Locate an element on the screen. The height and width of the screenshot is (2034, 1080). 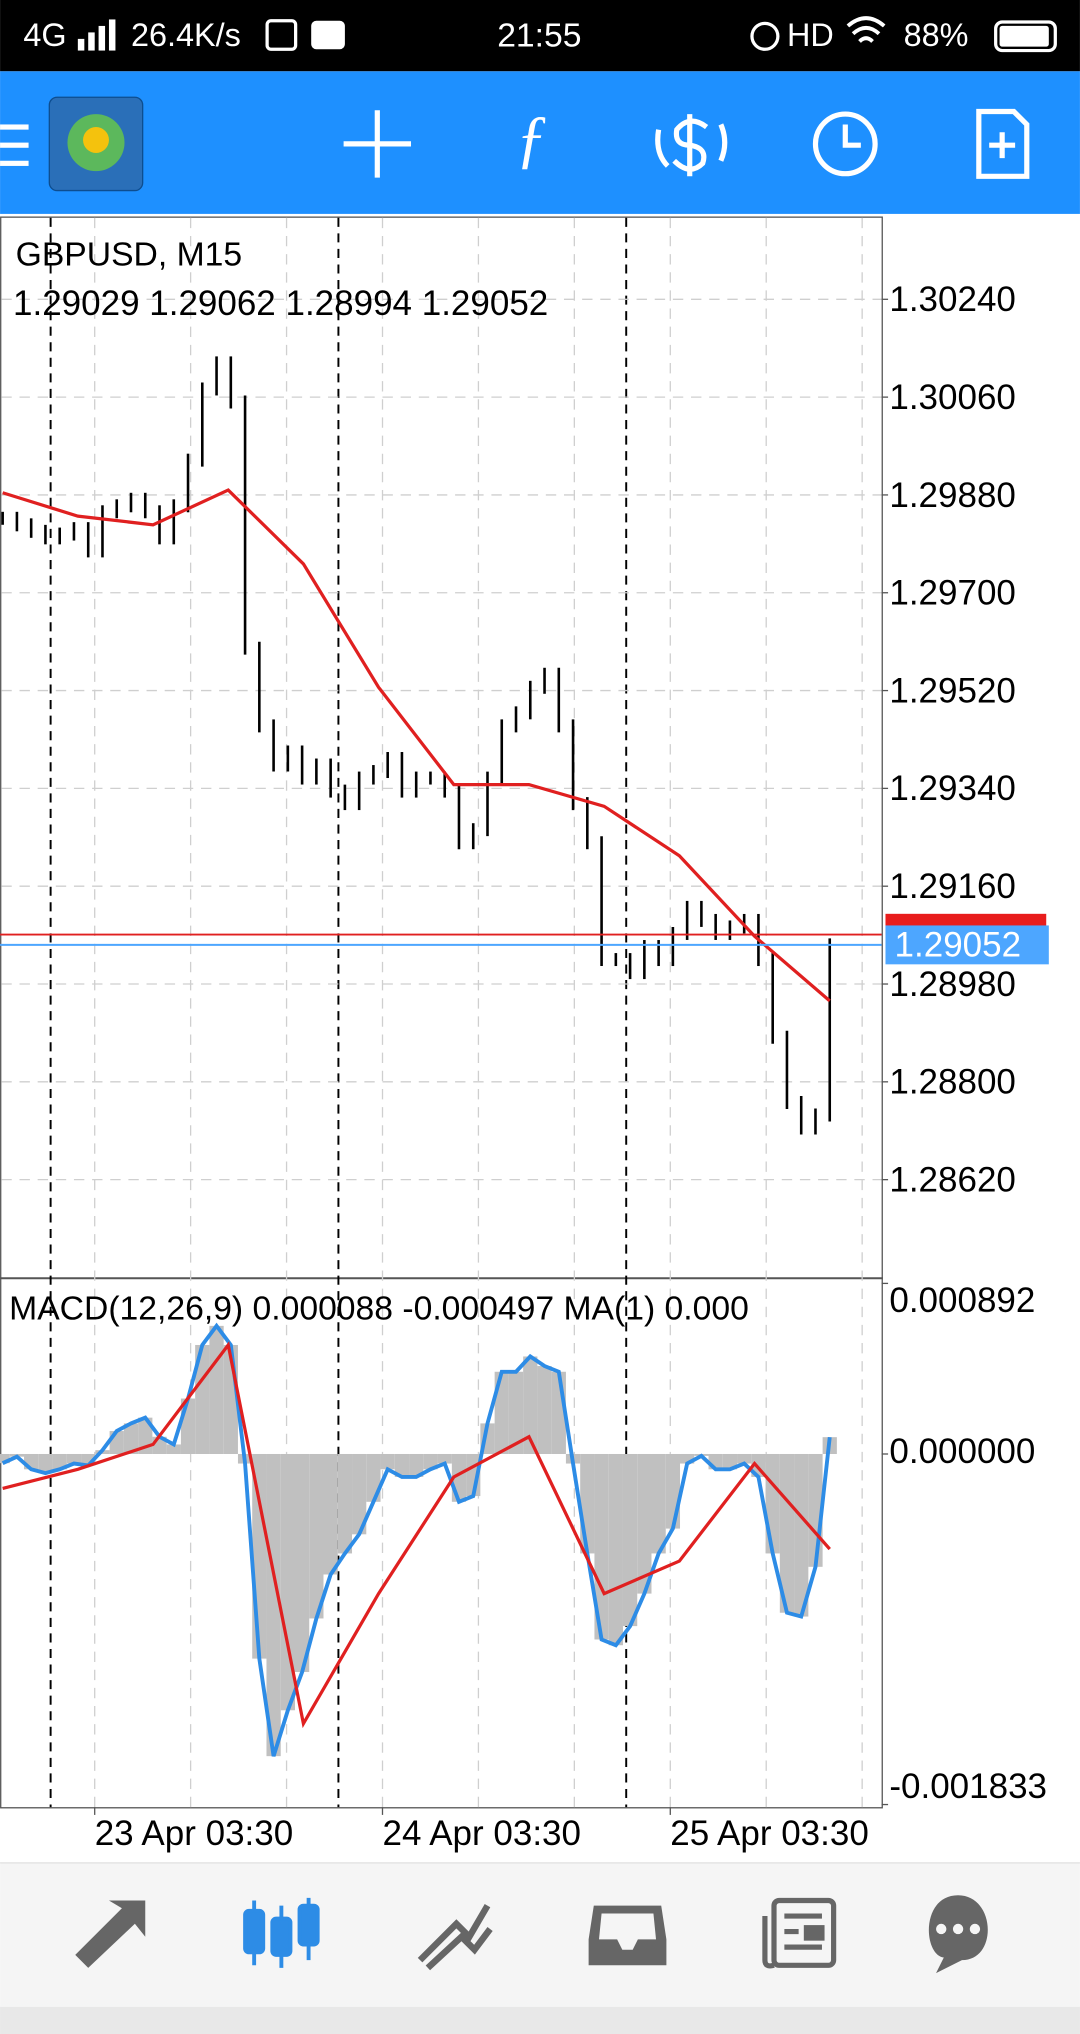
macd-signal is located at coordinates (416, 1535).